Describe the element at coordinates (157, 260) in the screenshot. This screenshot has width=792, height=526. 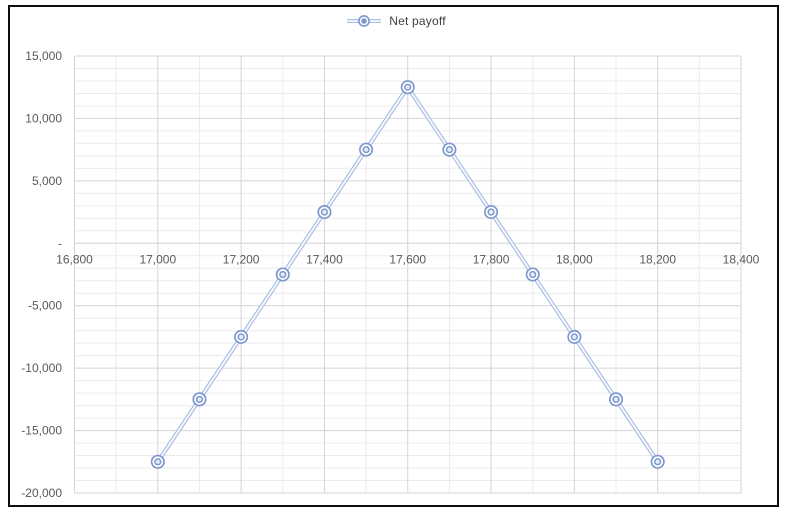
I see `x-axis-tick-label: 17,000` at that location.